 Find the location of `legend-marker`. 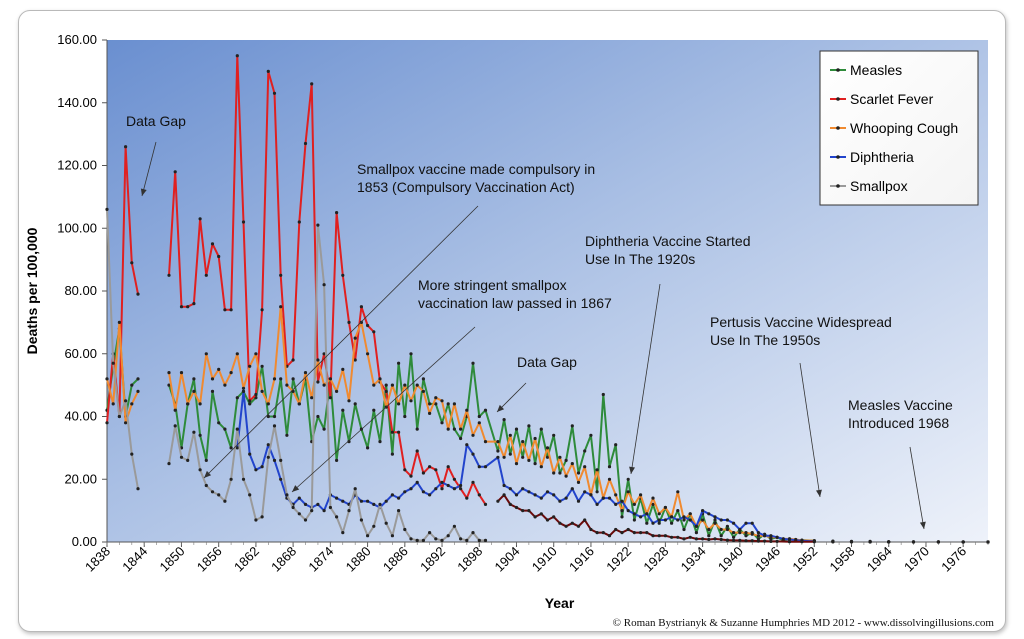

legend-marker is located at coordinates (838, 186).